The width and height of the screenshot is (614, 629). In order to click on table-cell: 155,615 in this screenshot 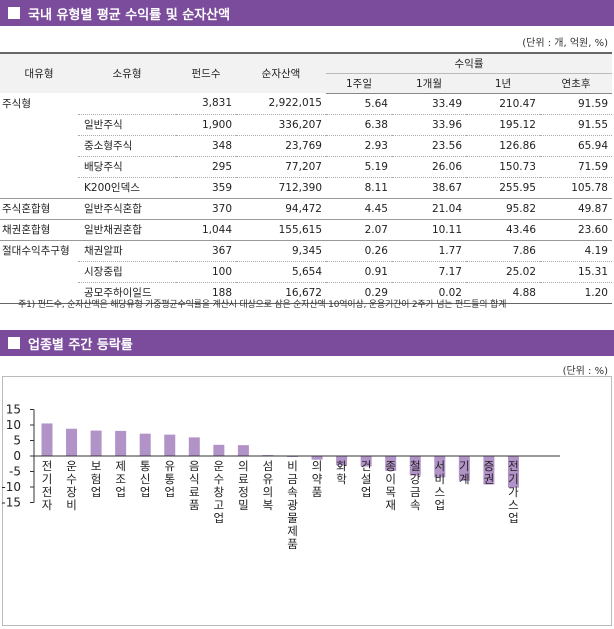, I will do `click(281, 229)`.